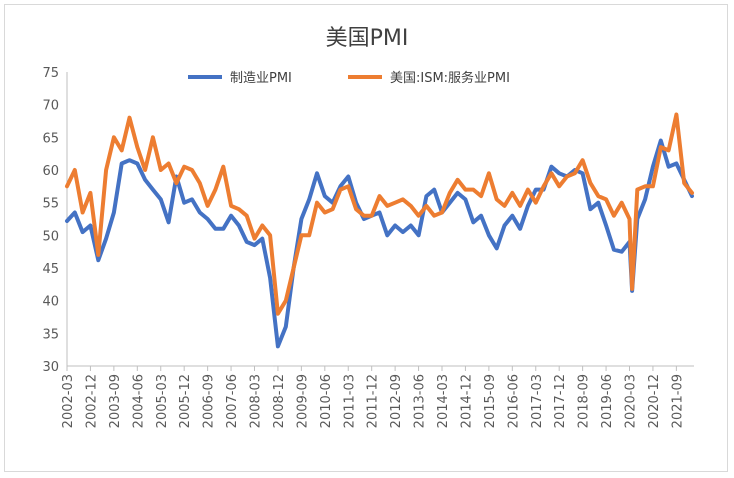  Describe the element at coordinates (138, 401) in the screenshot. I see `x-tick-label: 2004-06` at that location.